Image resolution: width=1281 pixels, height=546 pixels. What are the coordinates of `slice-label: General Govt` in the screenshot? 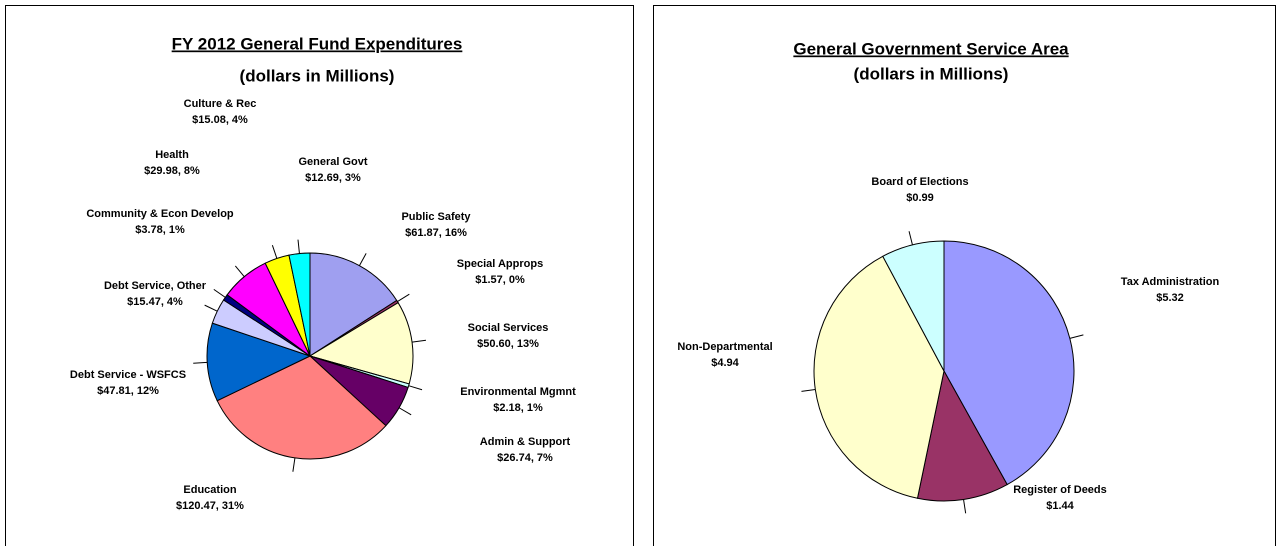 It's located at (332, 162).